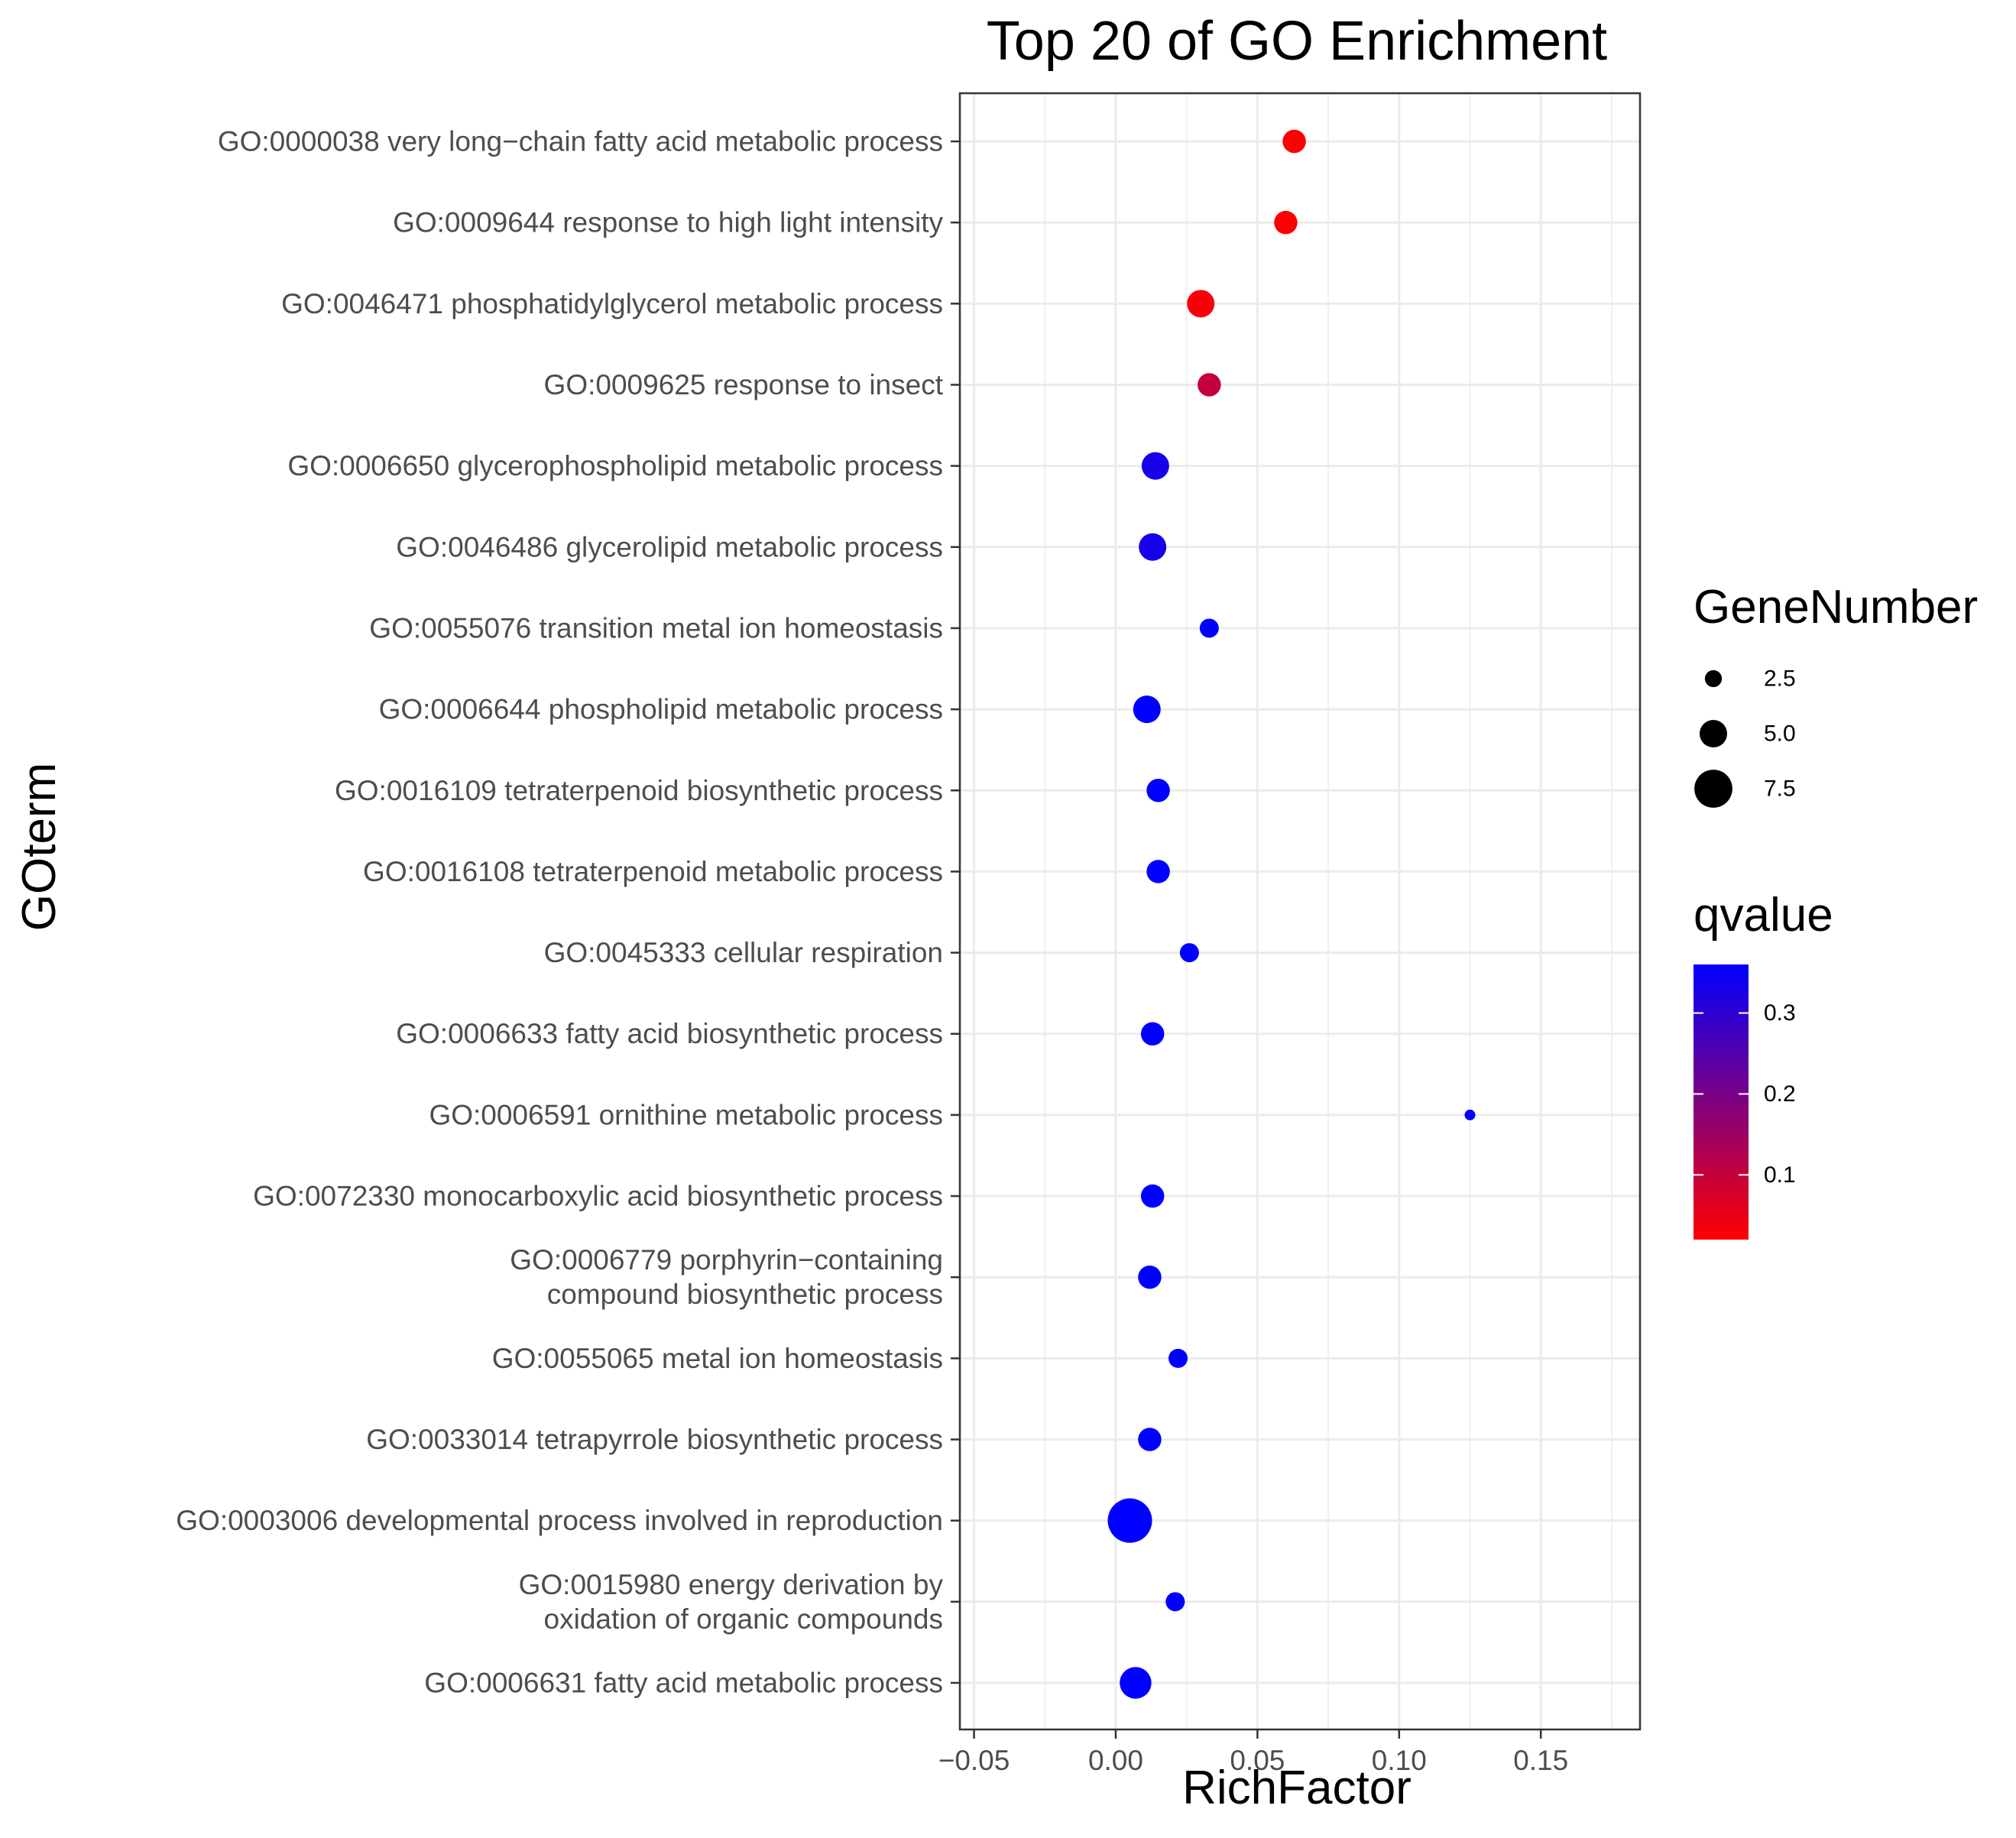 This screenshot has height=1838, width=2016. I want to click on color-legend-label: 0.3, so click(1780, 1013).